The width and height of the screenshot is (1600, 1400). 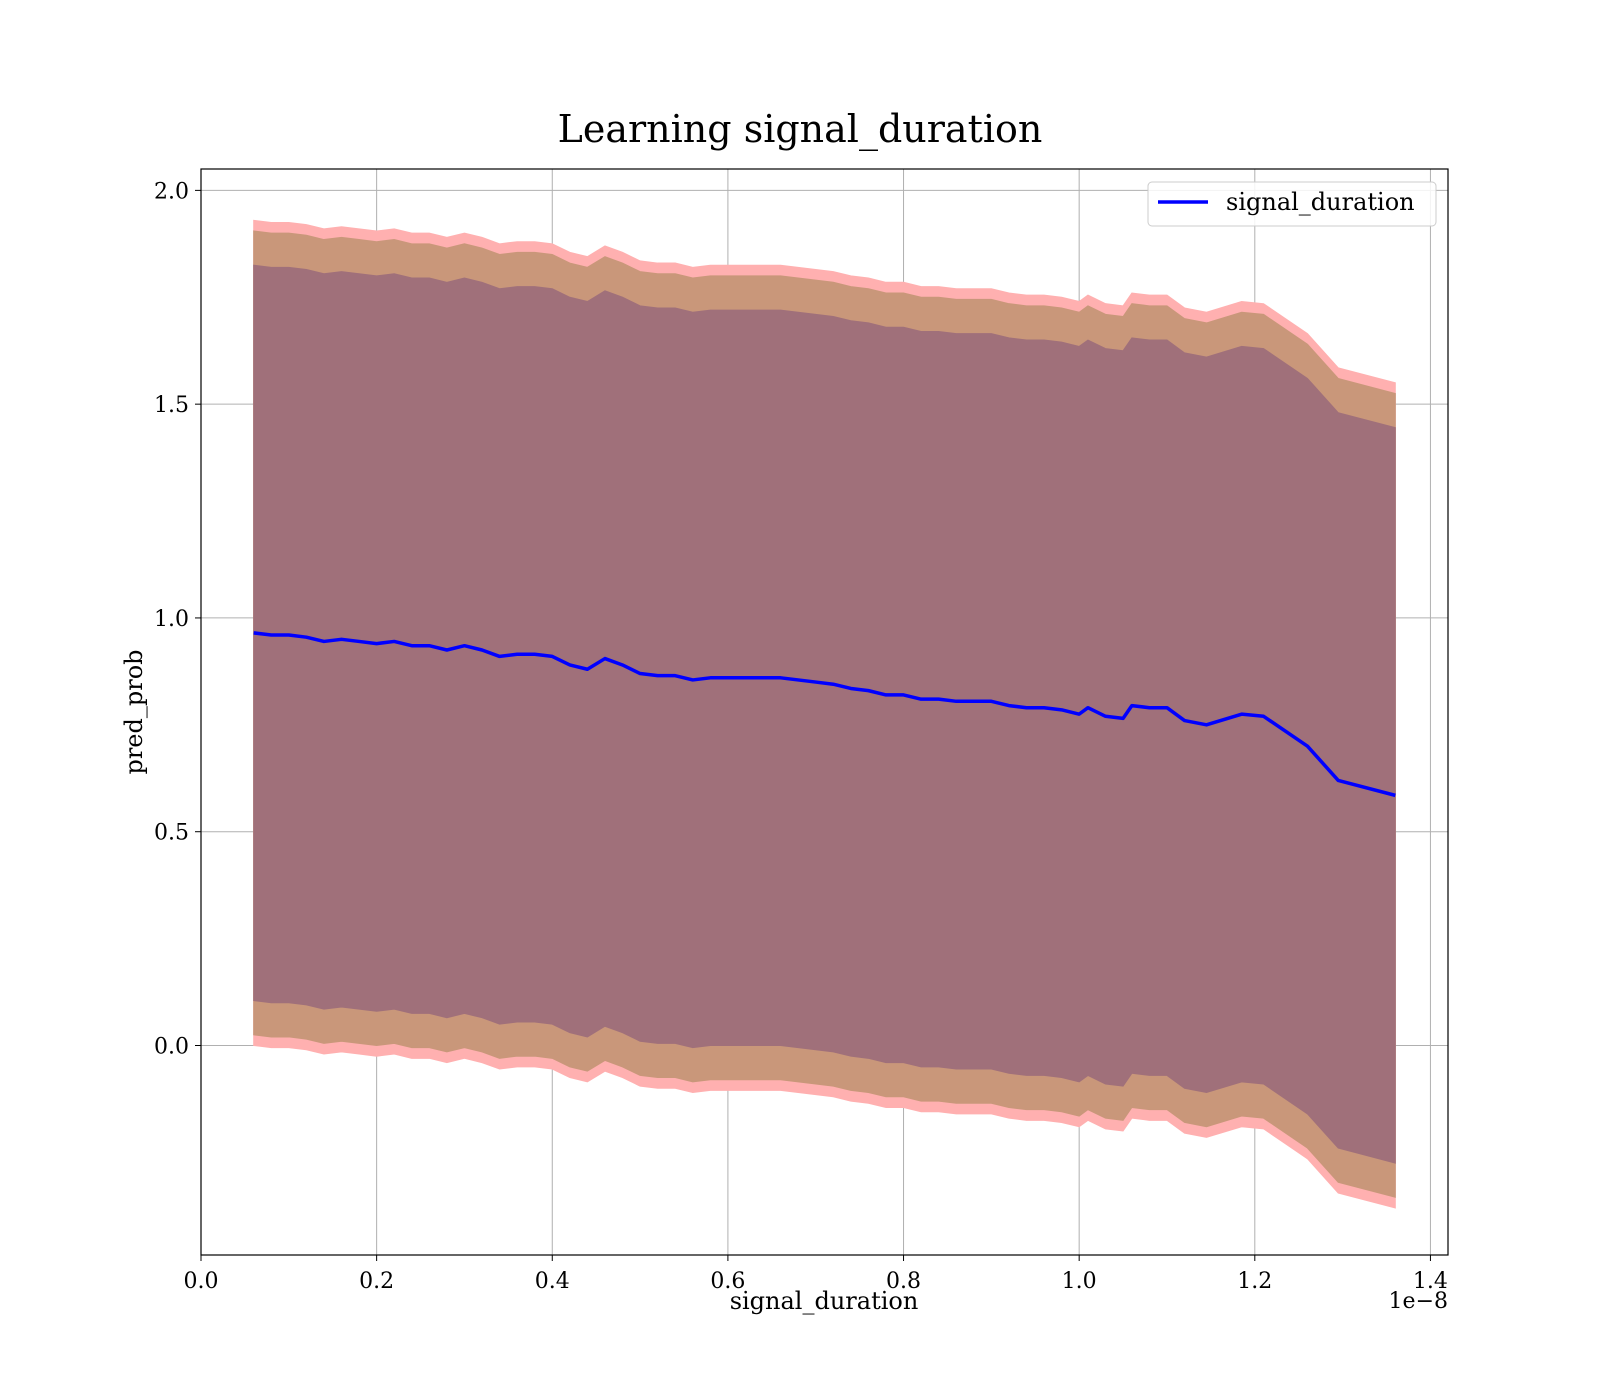 I want to click on y-axis-label: pred_prob, so click(x=134, y=711).